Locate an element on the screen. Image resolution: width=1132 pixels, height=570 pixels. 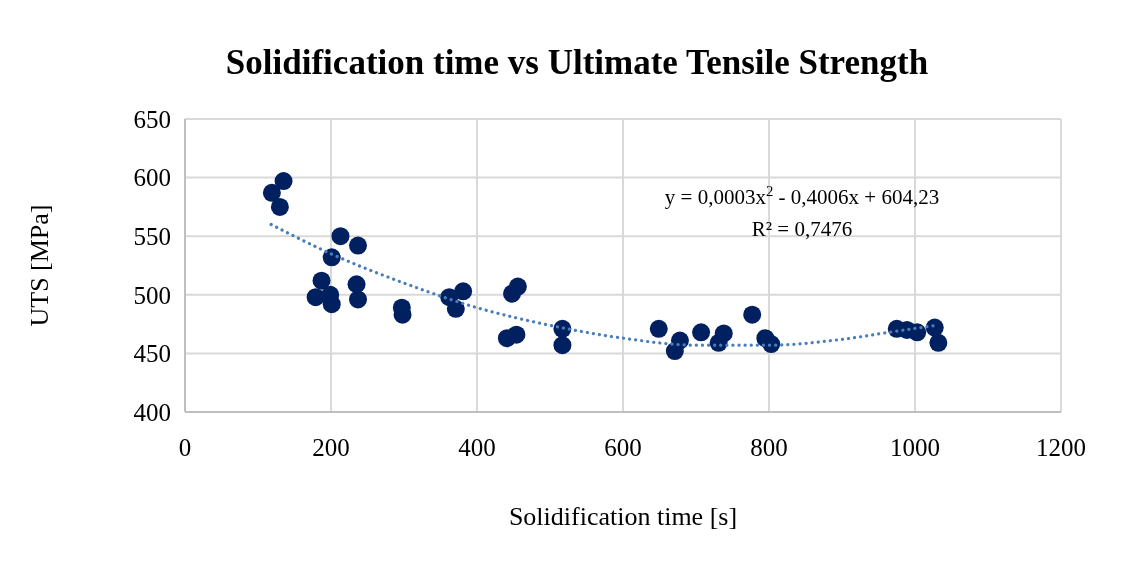
chart-title: Solidification time vs Ultimate Tensile Strength is located at coordinates (577, 62).